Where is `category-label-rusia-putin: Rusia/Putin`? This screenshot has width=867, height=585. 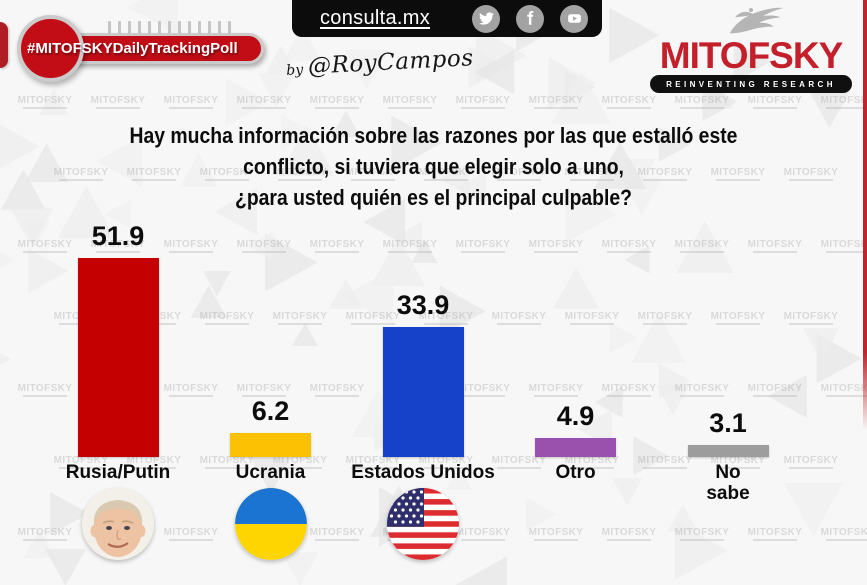 category-label-rusia-putin: Rusia/Putin is located at coordinates (118, 472).